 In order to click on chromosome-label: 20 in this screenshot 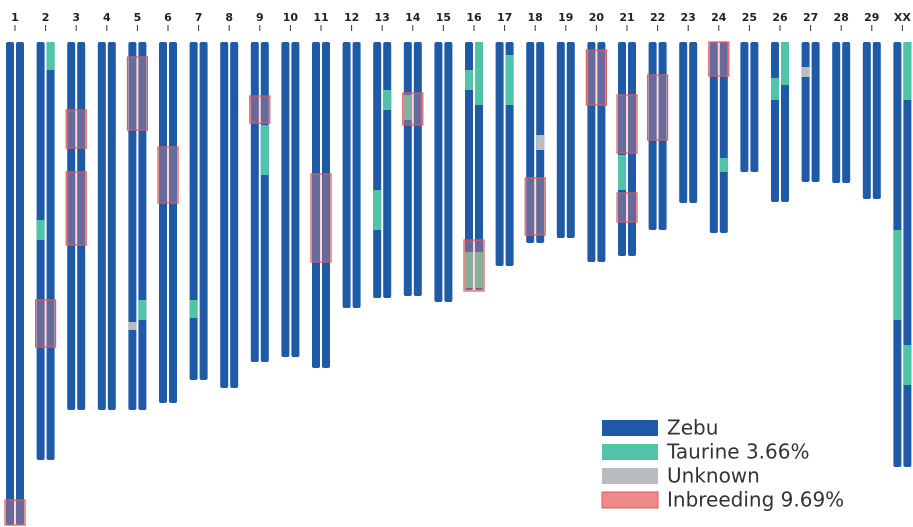, I will do `click(597, 17)`.